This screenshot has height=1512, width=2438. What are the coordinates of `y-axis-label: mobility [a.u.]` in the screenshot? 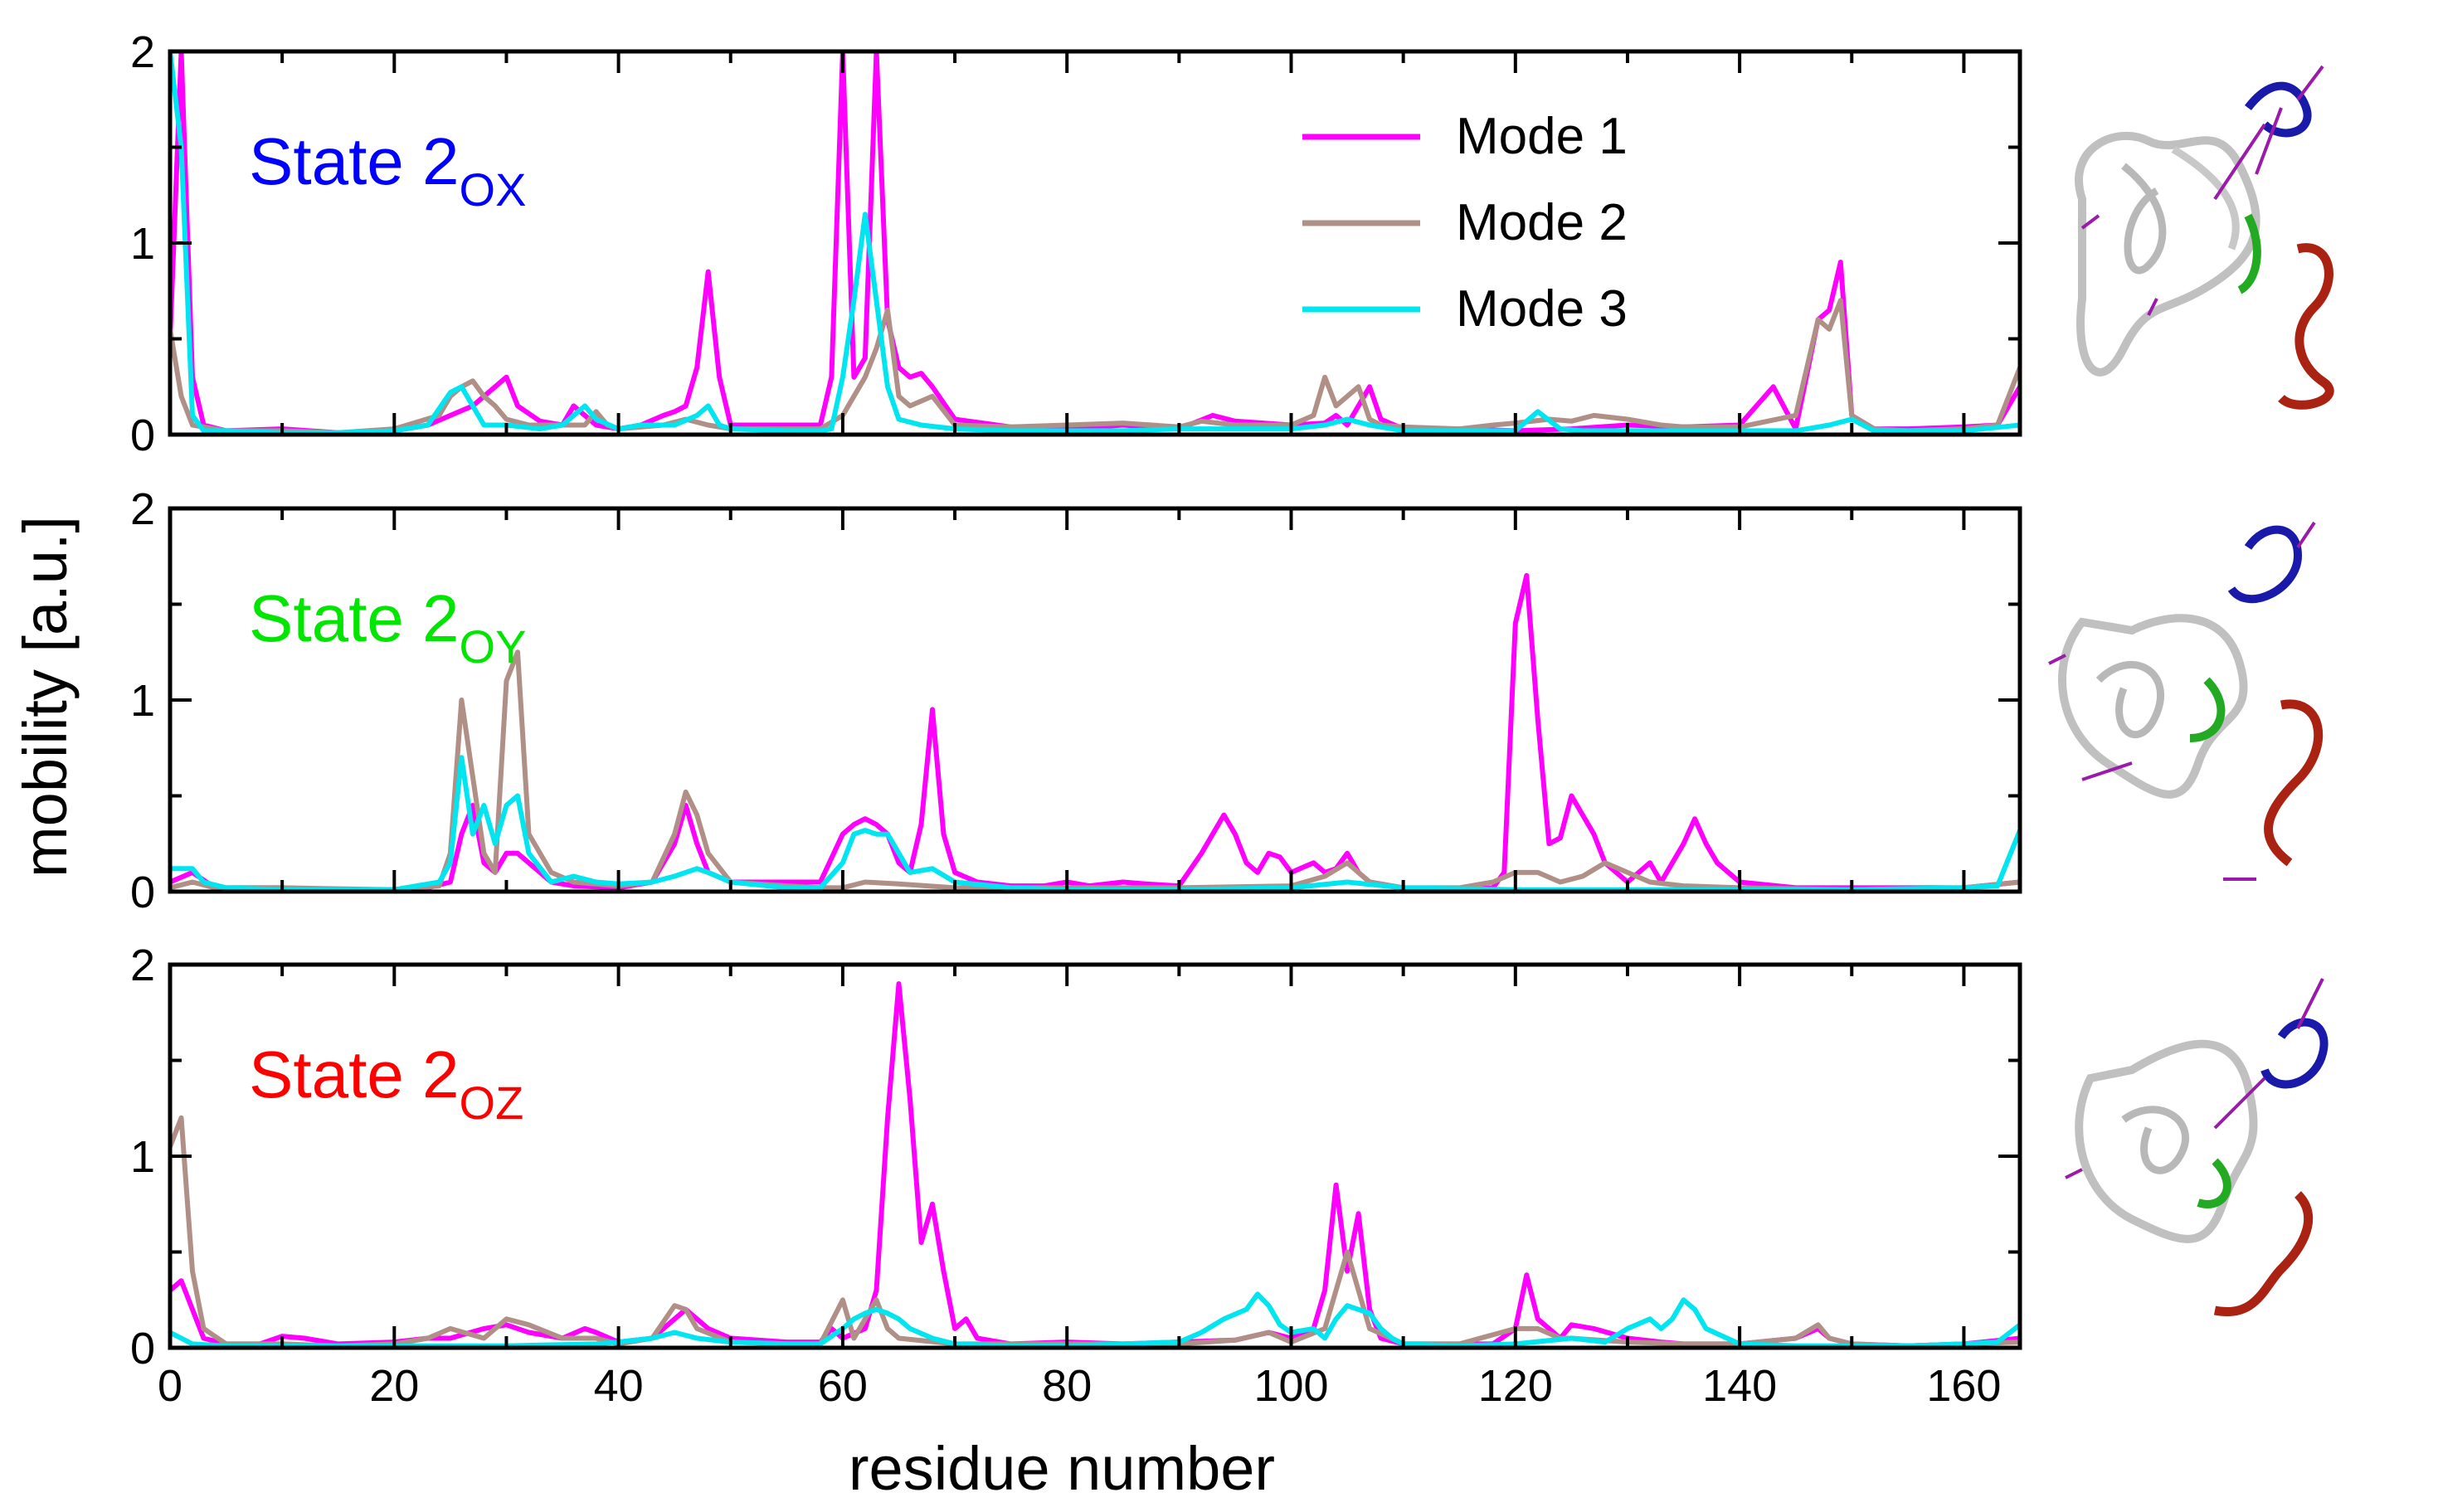 It's located at (45, 697).